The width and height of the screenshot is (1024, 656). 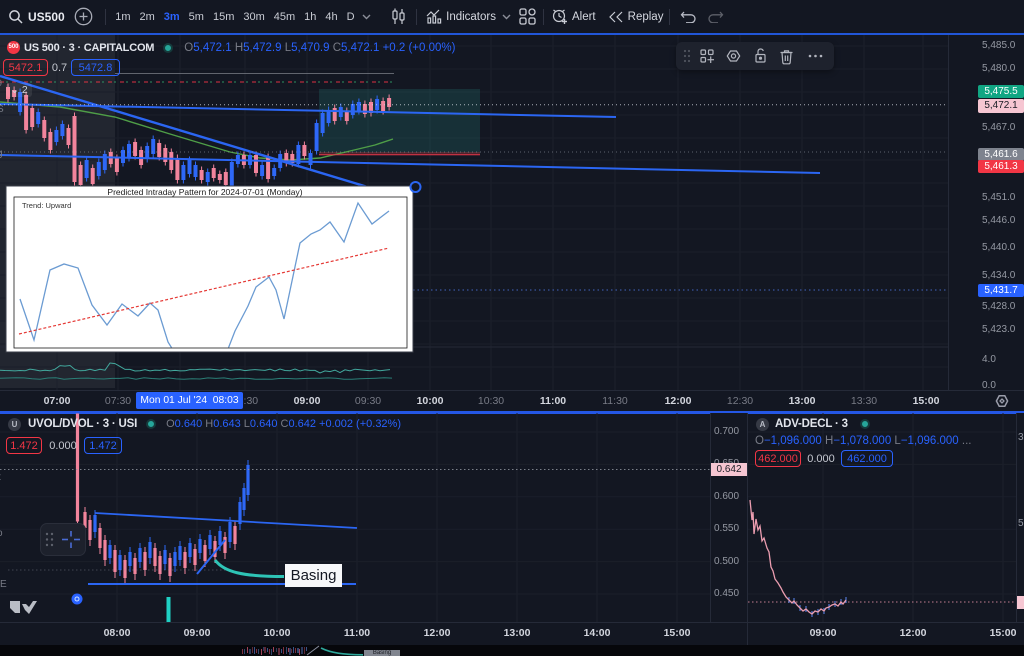 What do you see at coordinates (0, 477) in the screenshot?
I see `svg-text: t` at bounding box center [0, 477].